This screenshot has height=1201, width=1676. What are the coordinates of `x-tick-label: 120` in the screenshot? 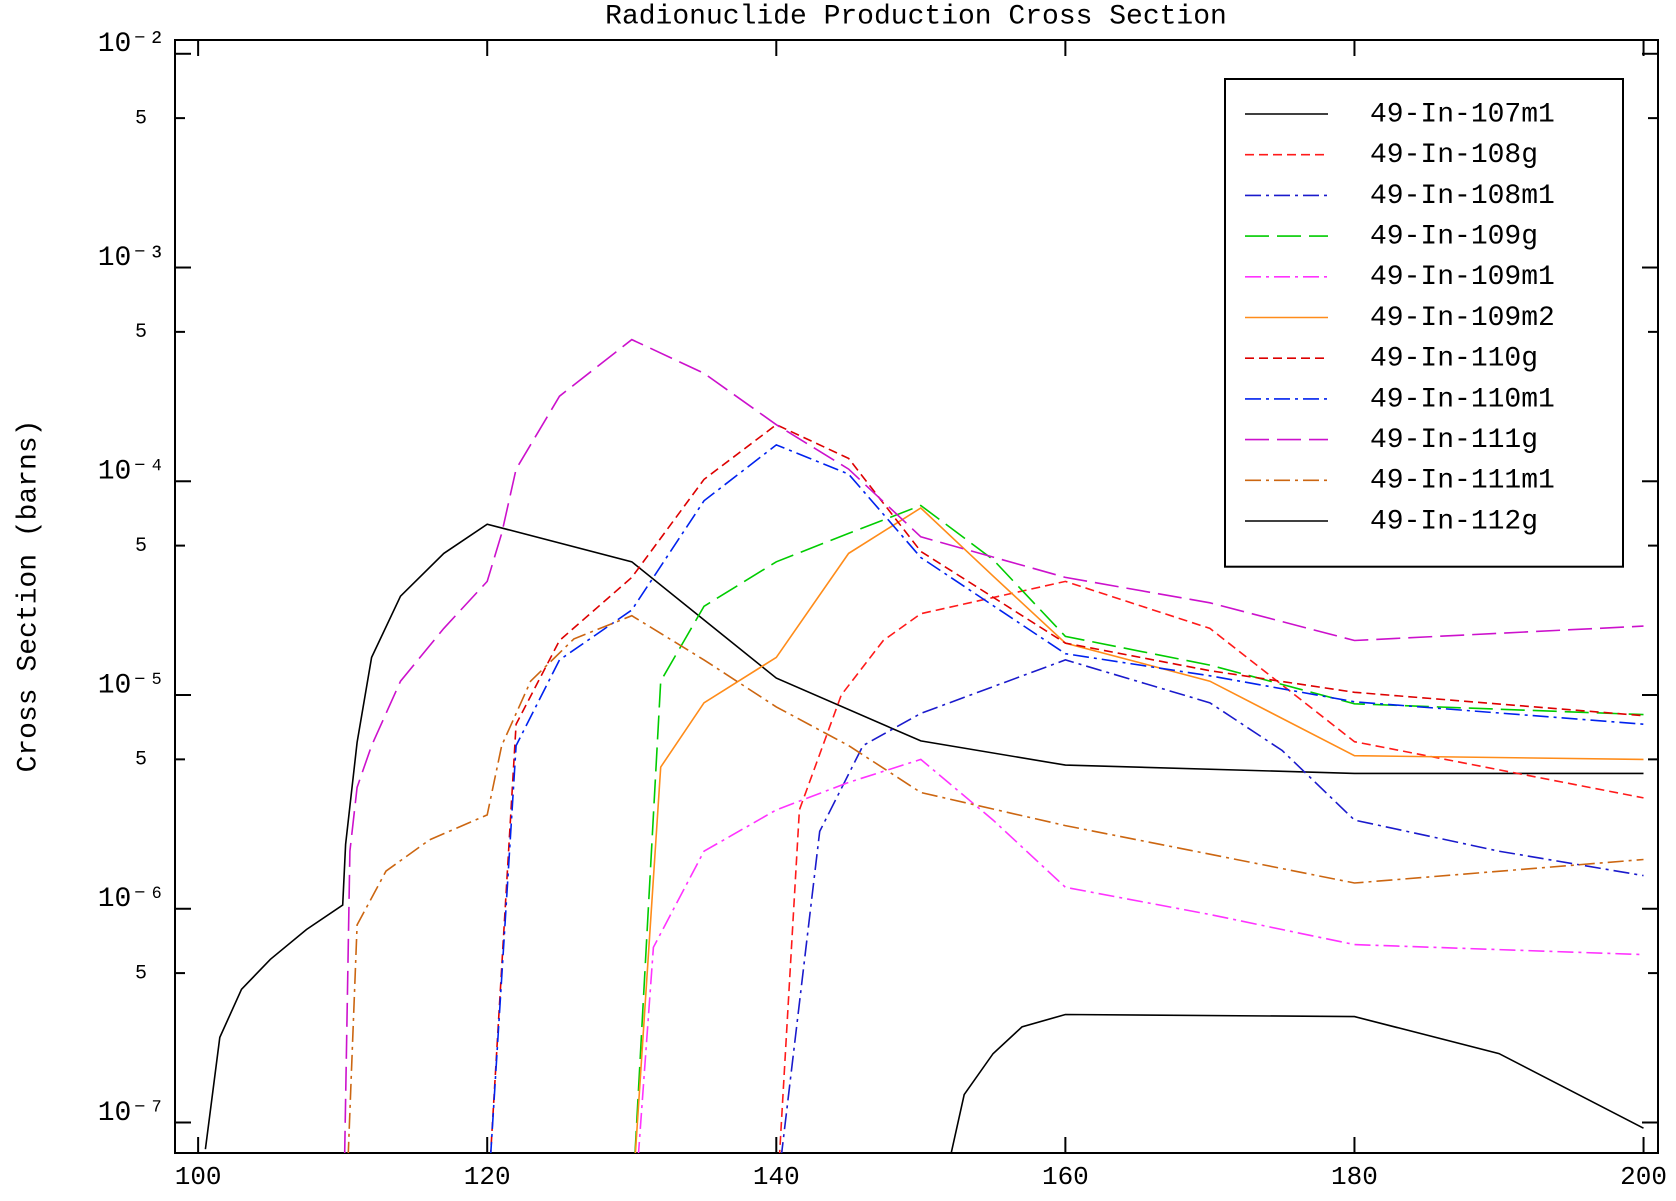 It's located at (487, 1177).